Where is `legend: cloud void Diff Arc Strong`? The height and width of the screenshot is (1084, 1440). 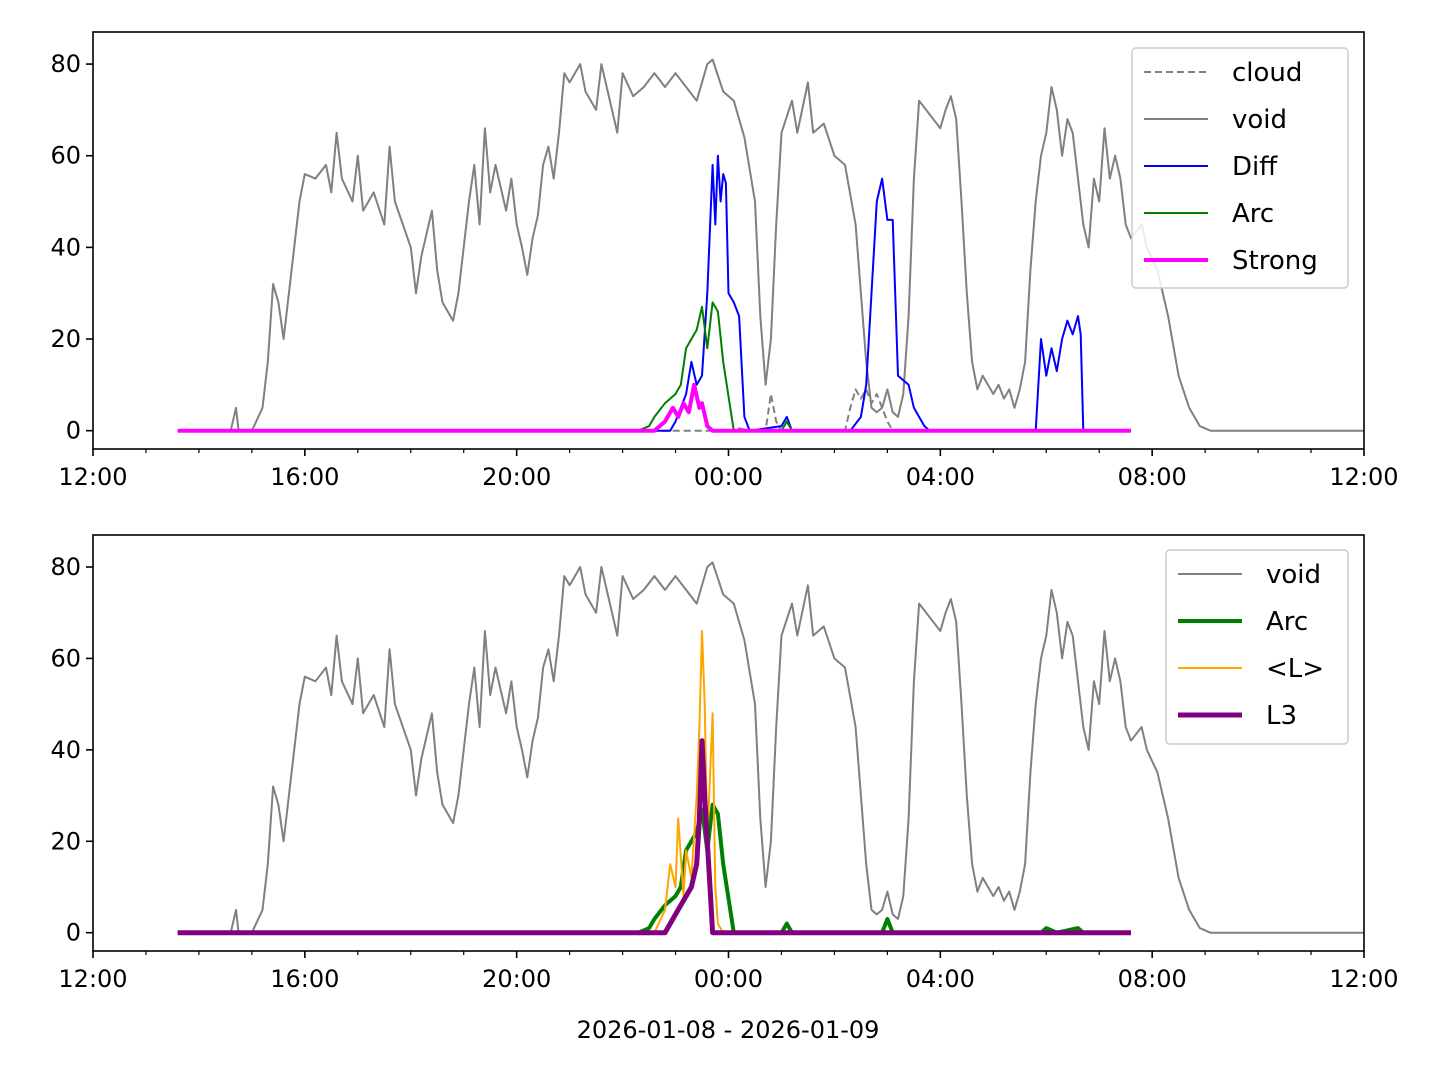 legend: cloud void Diff Arc Strong is located at coordinates (1240, 168).